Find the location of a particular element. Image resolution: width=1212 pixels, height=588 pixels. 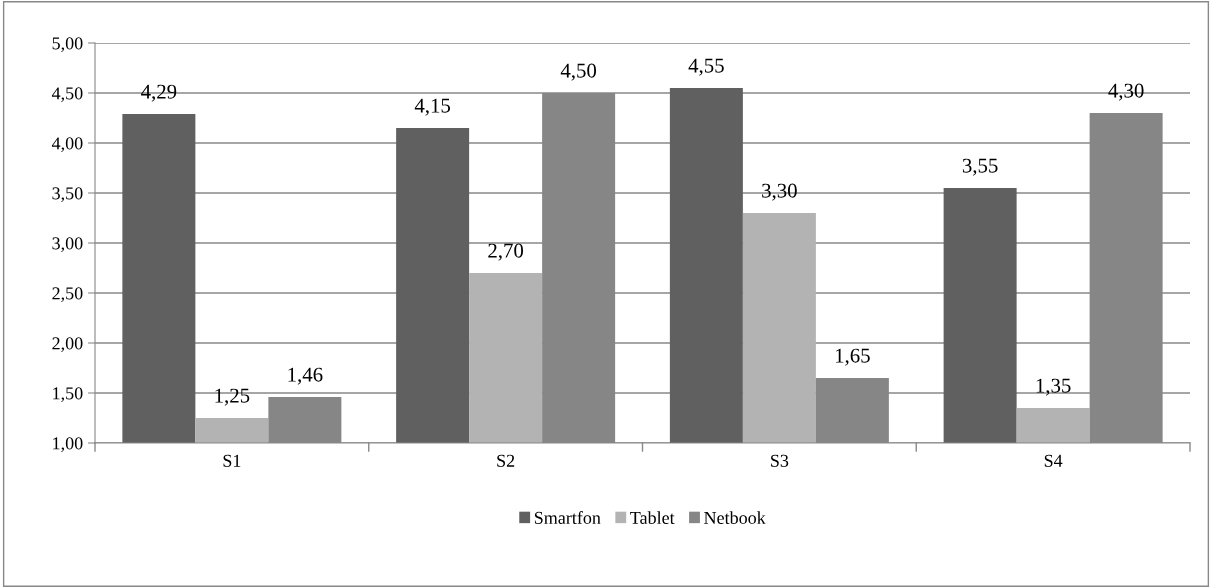

data-label: 4,29 is located at coordinates (159, 93).